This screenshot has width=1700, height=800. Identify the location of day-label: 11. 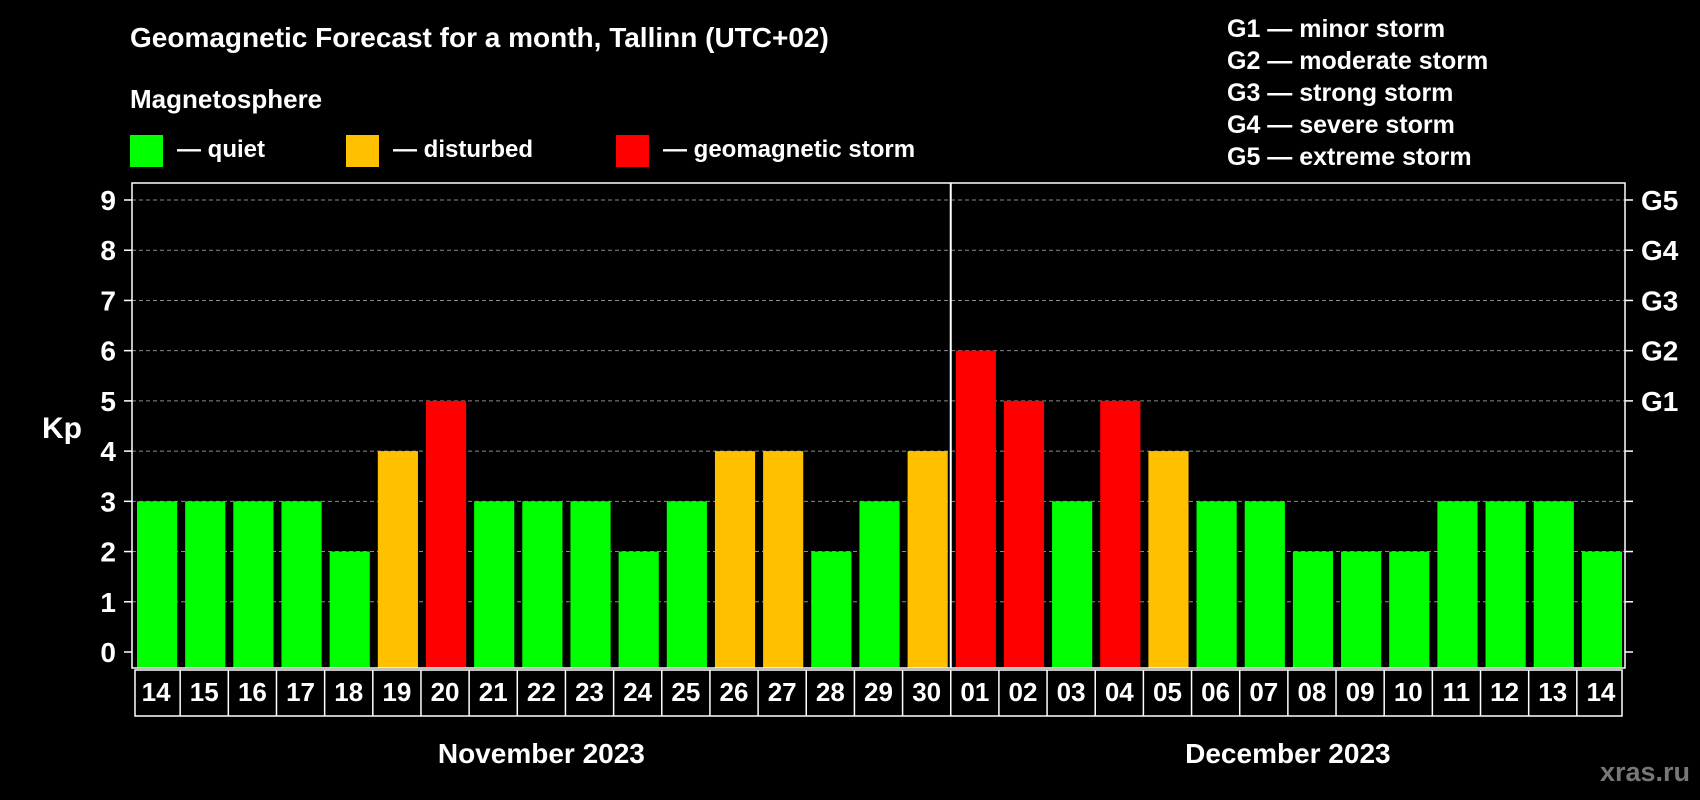
(1457, 692).